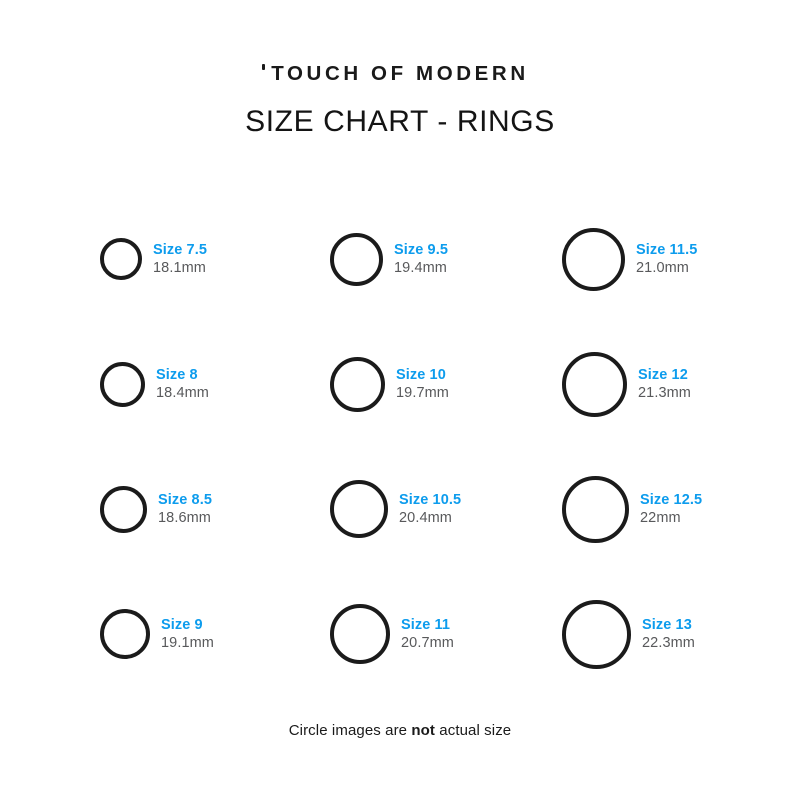  I want to click on ring-size-labels: Size 13 22.3mm, so click(668, 634).